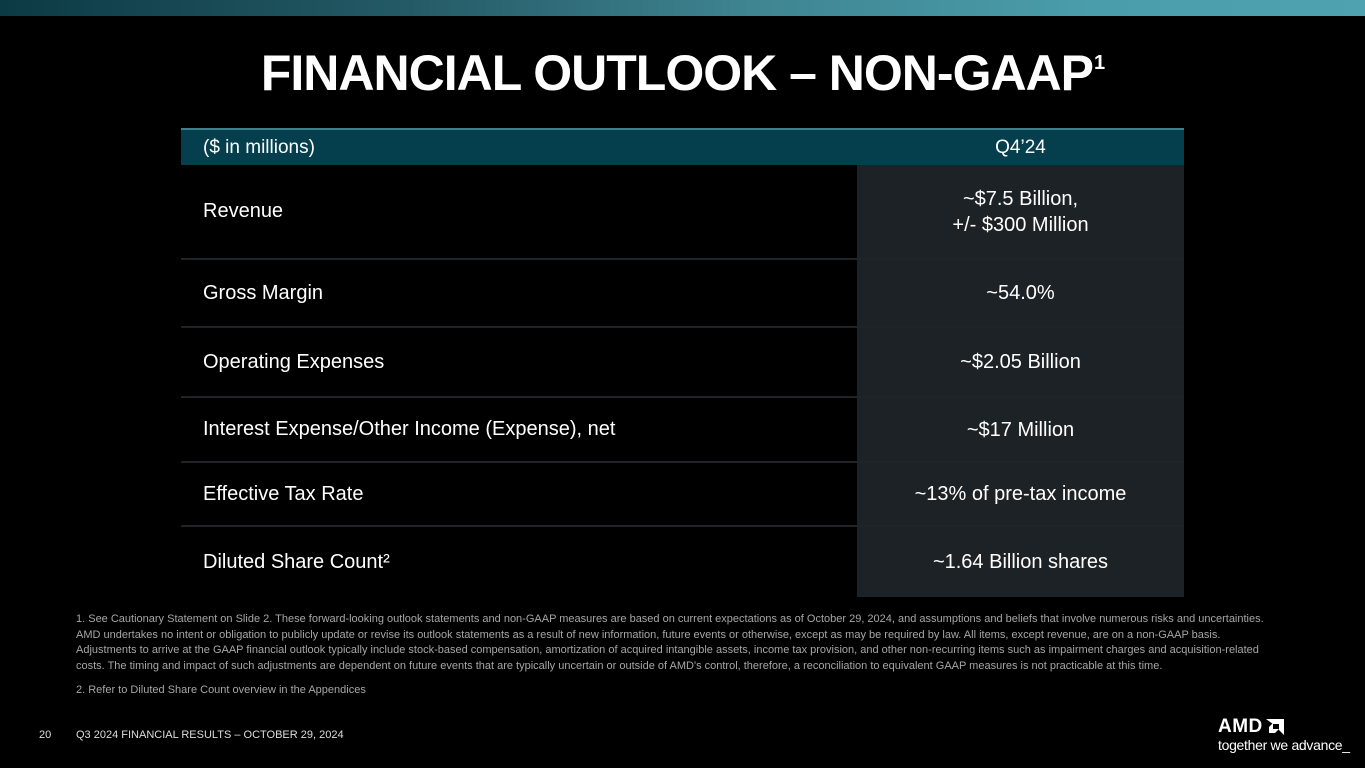  What do you see at coordinates (263, 292) in the screenshot?
I see `row-label: Gross Margin` at bounding box center [263, 292].